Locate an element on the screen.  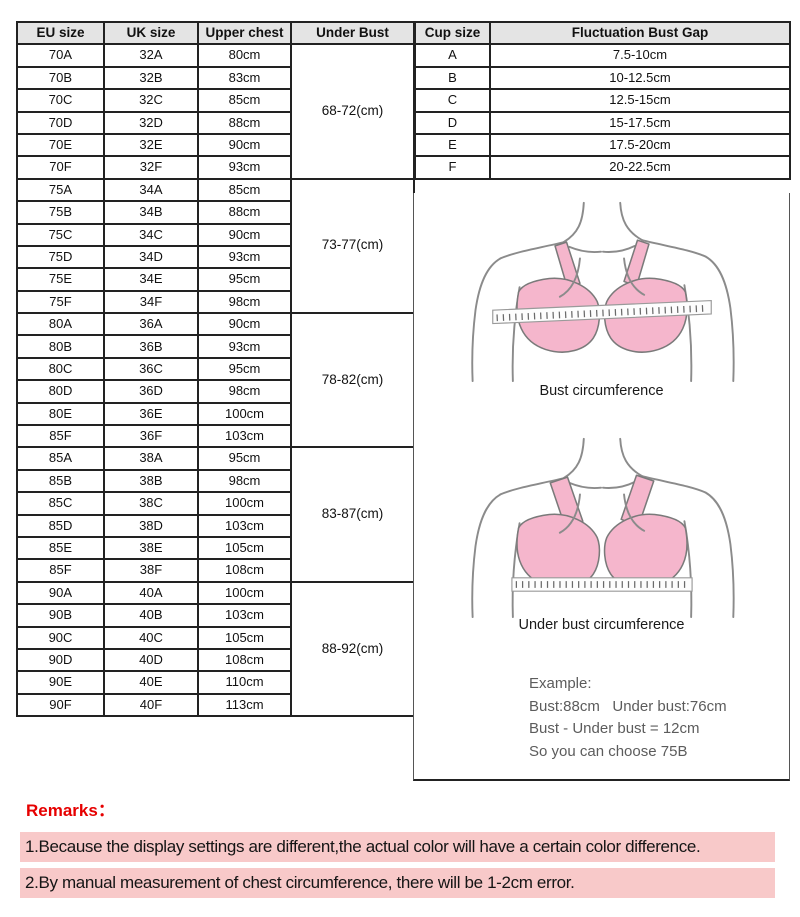
cup-row: F 20-22.5cm is located at coordinates (602, 167).